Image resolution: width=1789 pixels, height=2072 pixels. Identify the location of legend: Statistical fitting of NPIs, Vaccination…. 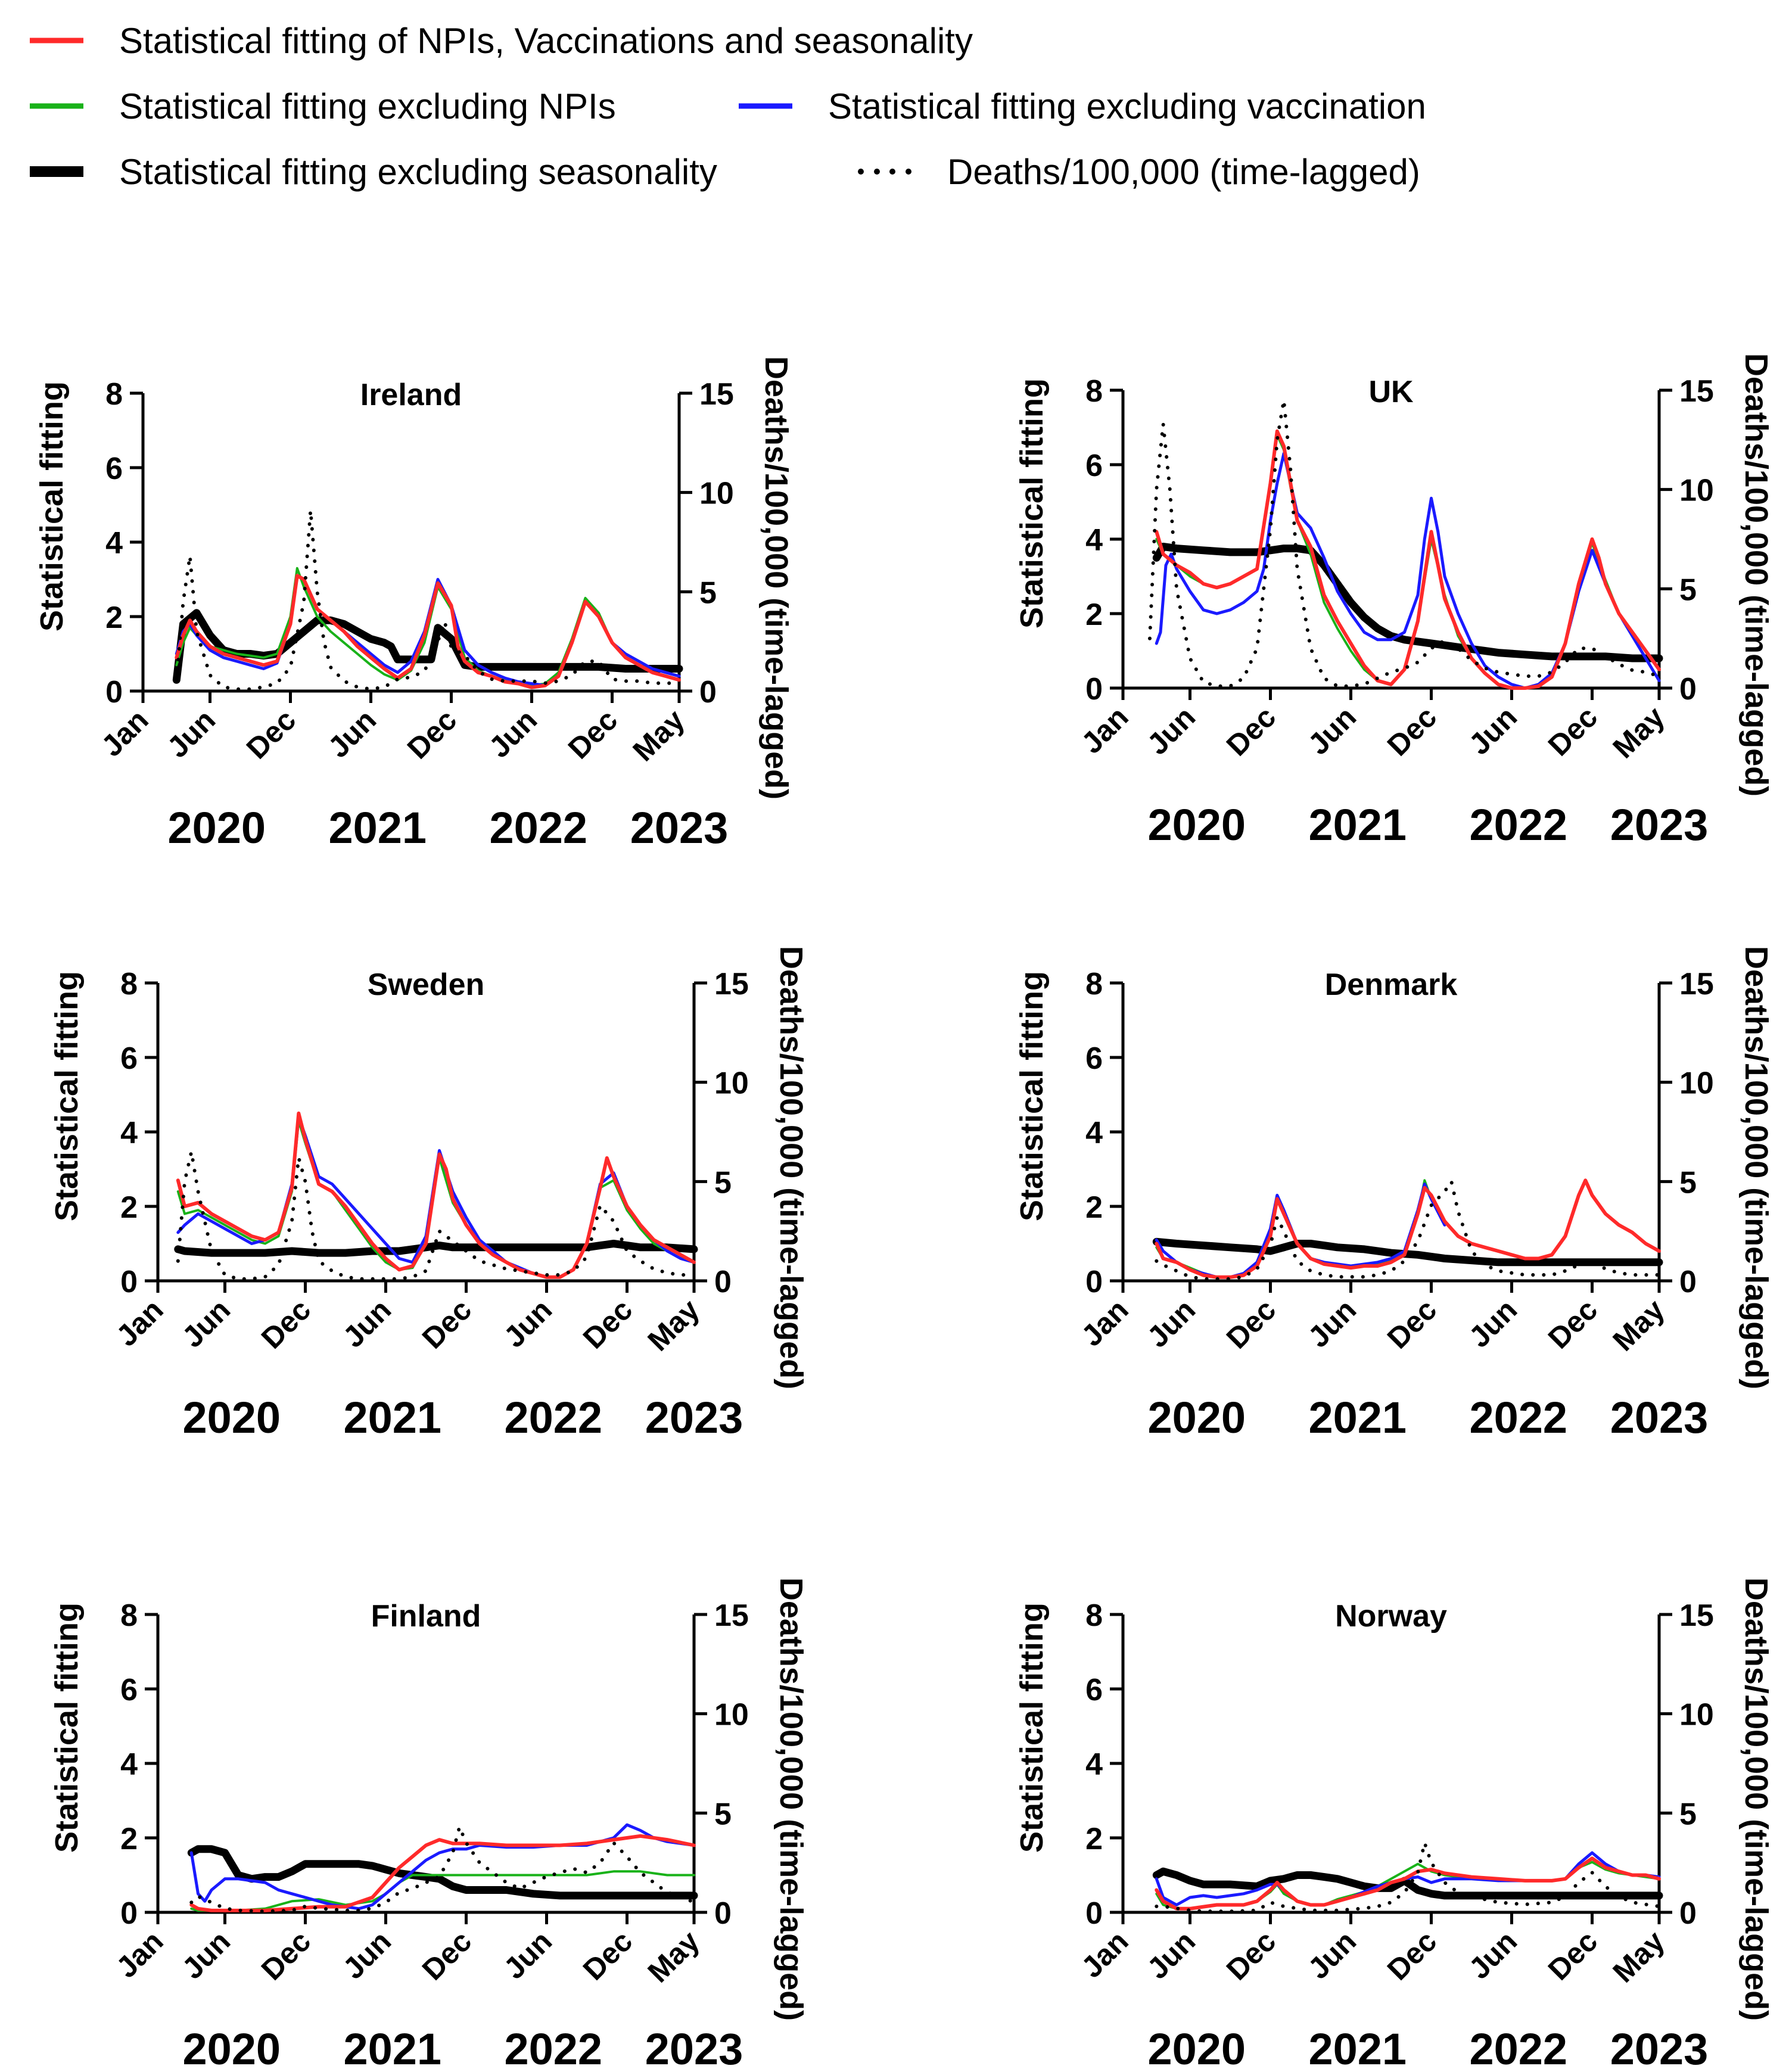
(894, 107).